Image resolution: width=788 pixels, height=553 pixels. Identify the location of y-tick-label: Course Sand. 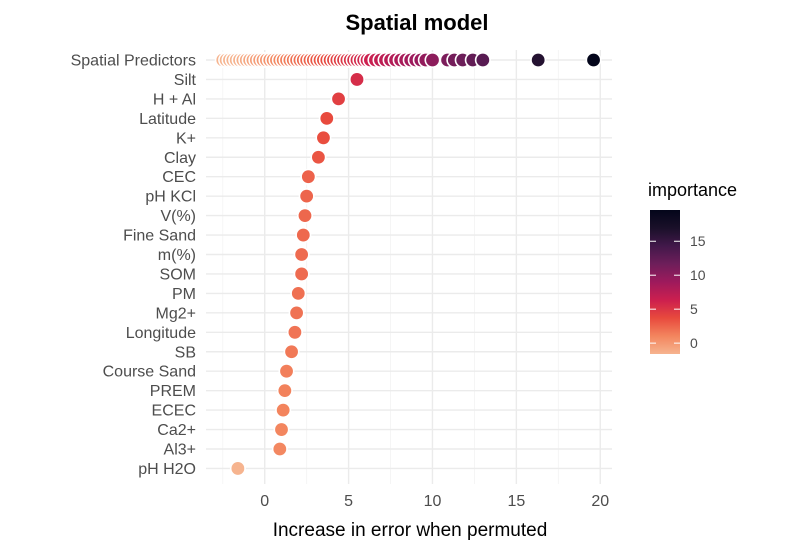
(149, 372).